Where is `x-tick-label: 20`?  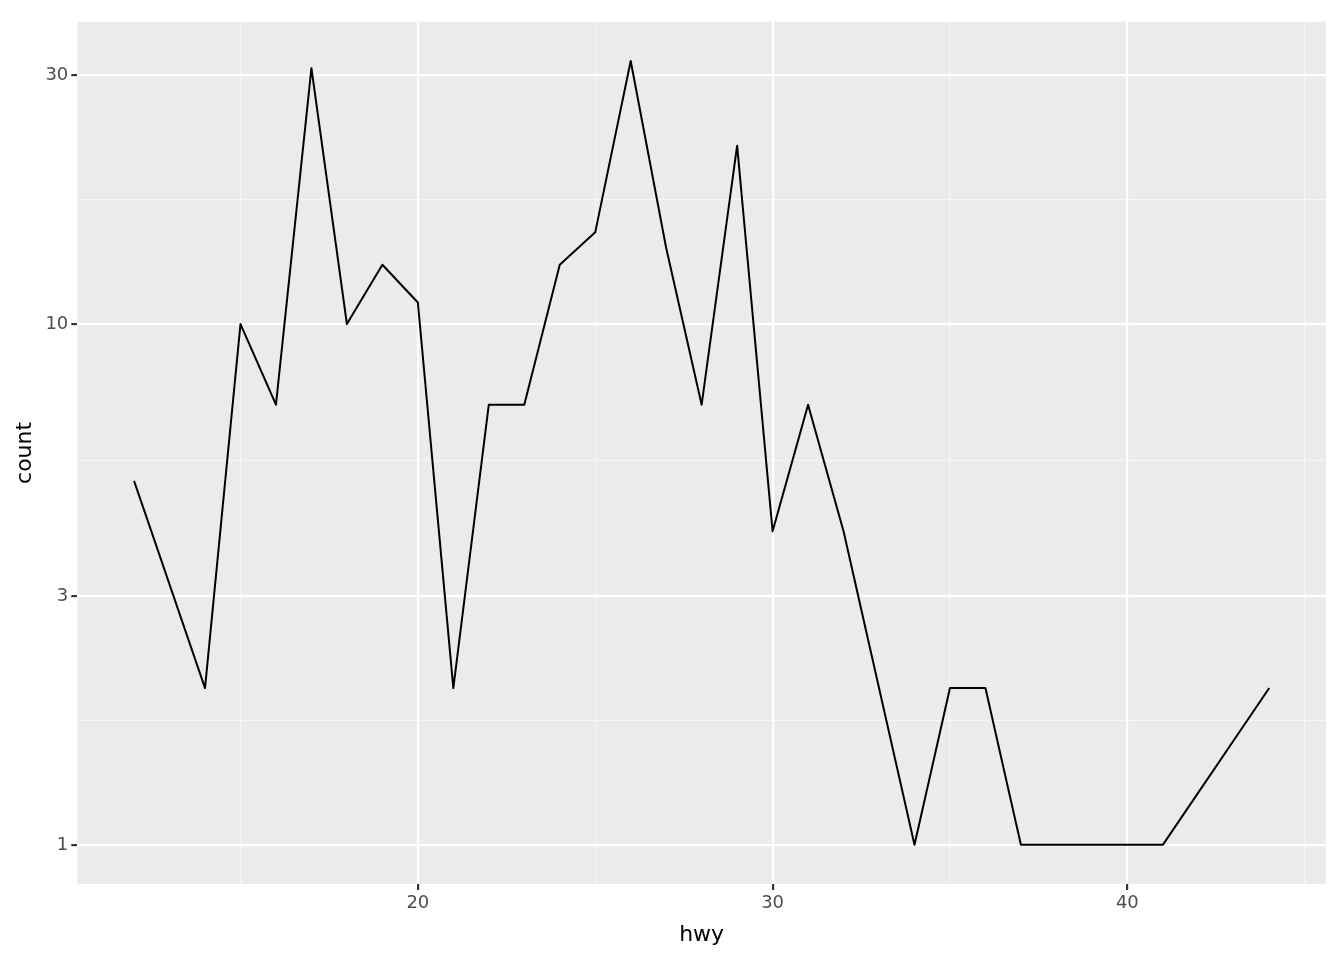
x-tick-label: 20 is located at coordinates (418, 902).